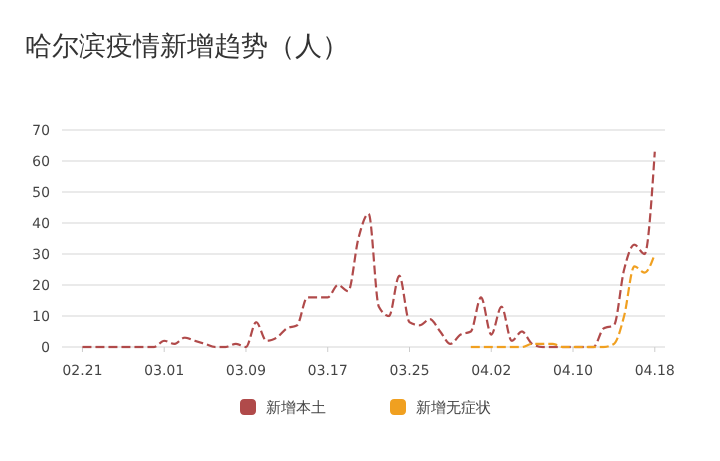  What do you see at coordinates (41, 162) in the screenshot?
I see `y-tick-label: 60` at bounding box center [41, 162].